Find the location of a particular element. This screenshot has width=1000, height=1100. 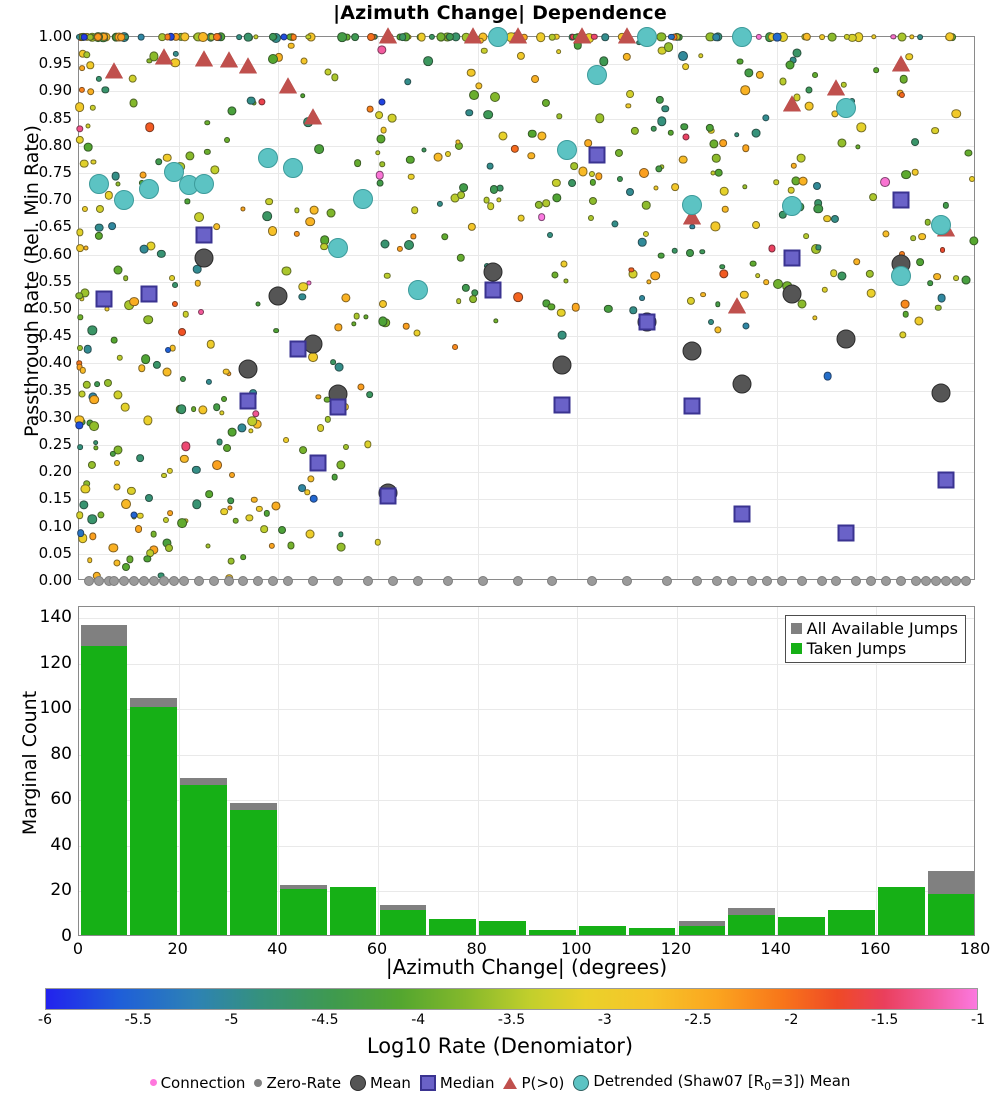

colorbar-tick: -2.5 is located at coordinates (698, 1020).